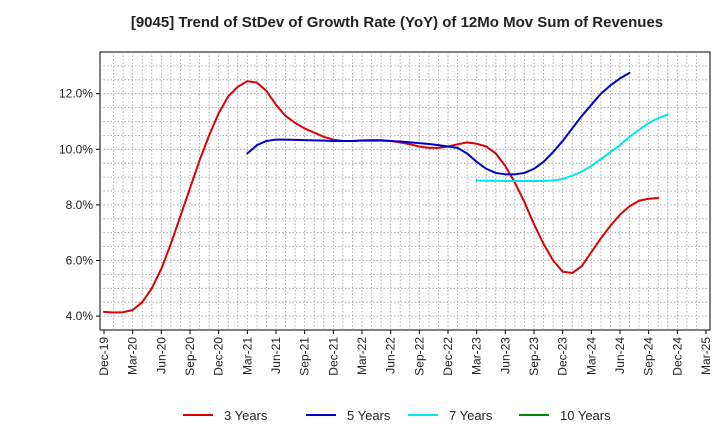 This screenshot has height=445, width=720. What do you see at coordinates (534, 356) in the screenshot?
I see `x-tick-label: Sep-23` at bounding box center [534, 356].